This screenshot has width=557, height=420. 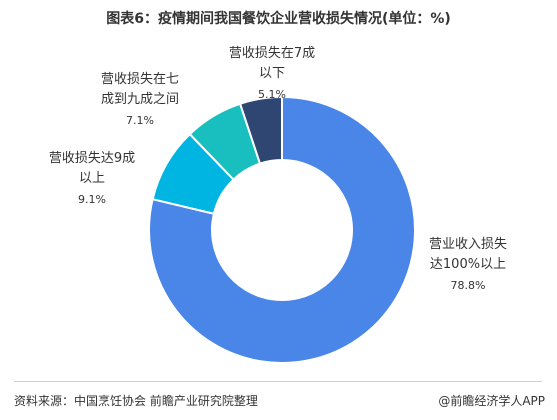 What do you see at coordinates (140, 89) in the screenshot?
I see `slice-label-2: 营收损失在七成到九成之间` at bounding box center [140, 89].